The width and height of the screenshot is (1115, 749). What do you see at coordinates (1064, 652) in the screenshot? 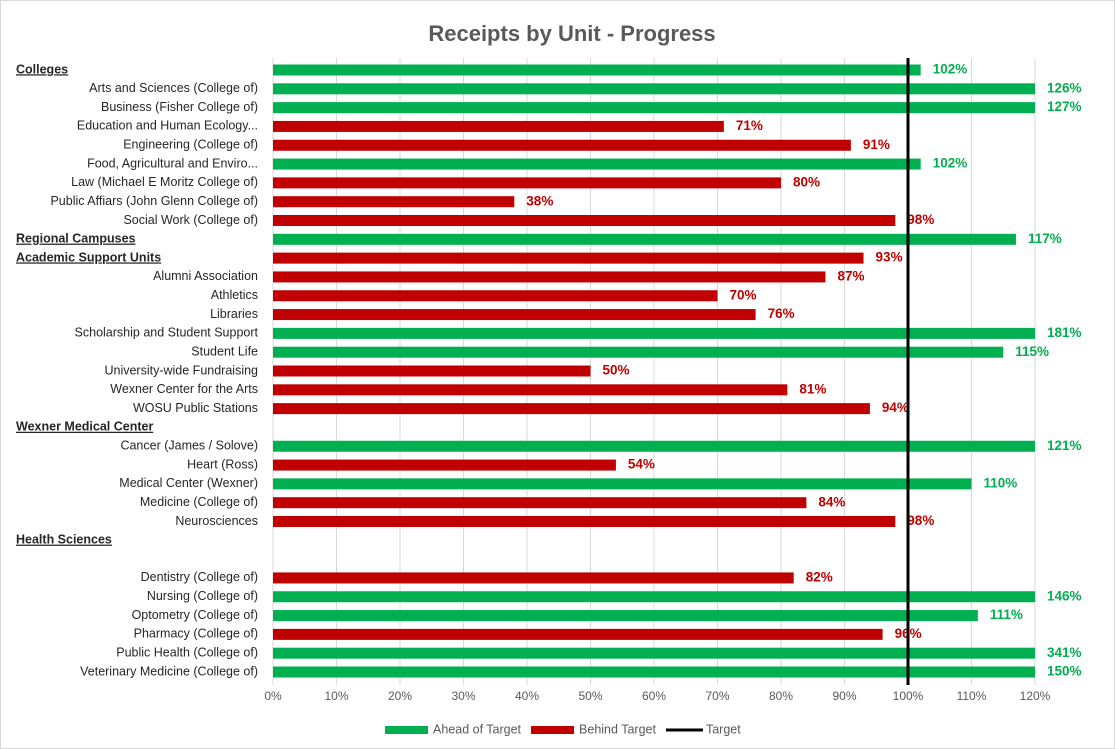
I see `value-label: 341%` at bounding box center [1064, 652].